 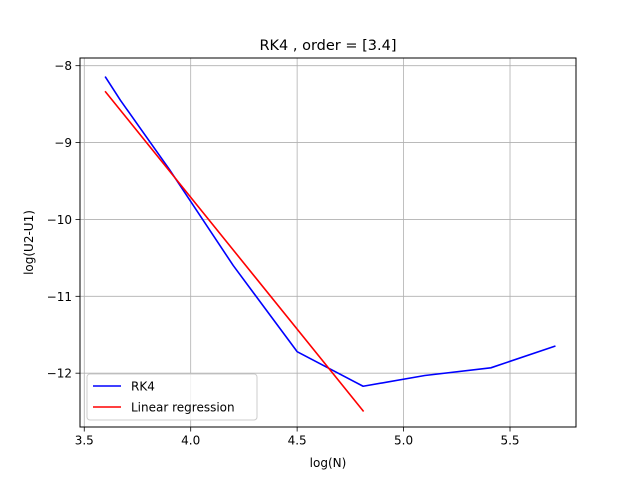 I want to click on y-tick-label: −9, so click(x=63, y=143).